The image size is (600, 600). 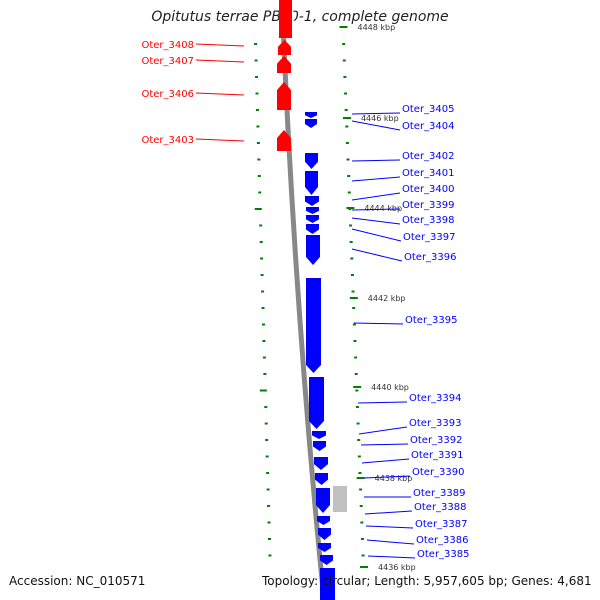 I want to click on accession-text: Accession: NC_010571, so click(x=77, y=581).